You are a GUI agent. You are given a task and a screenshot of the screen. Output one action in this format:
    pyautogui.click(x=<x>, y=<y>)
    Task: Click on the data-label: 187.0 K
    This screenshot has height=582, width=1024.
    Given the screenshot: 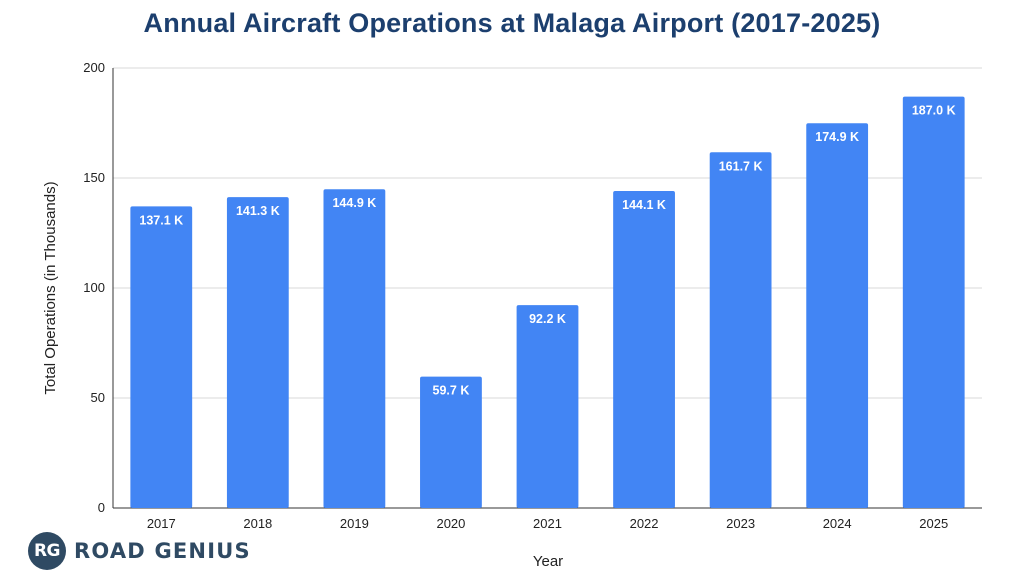 What is the action you would take?
    pyautogui.click(x=934, y=111)
    